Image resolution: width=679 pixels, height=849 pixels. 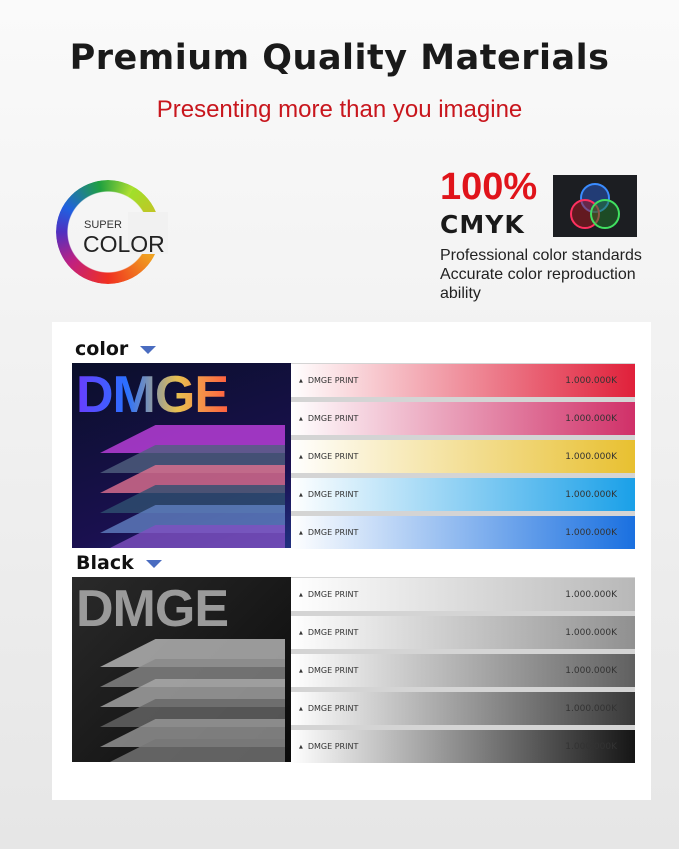 What do you see at coordinates (102, 349) in the screenshot?
I see `section-label-text: color` at bounding box center [102, 349].